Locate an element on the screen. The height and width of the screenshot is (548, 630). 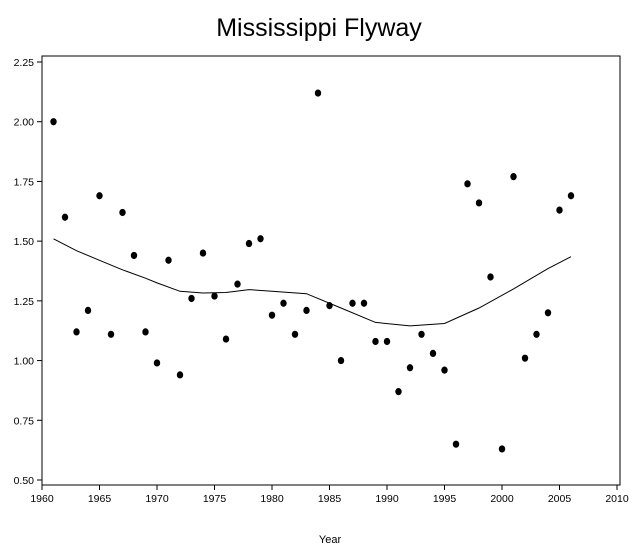
y-tick-label: 1.25 is located at coordinates (24, 302).